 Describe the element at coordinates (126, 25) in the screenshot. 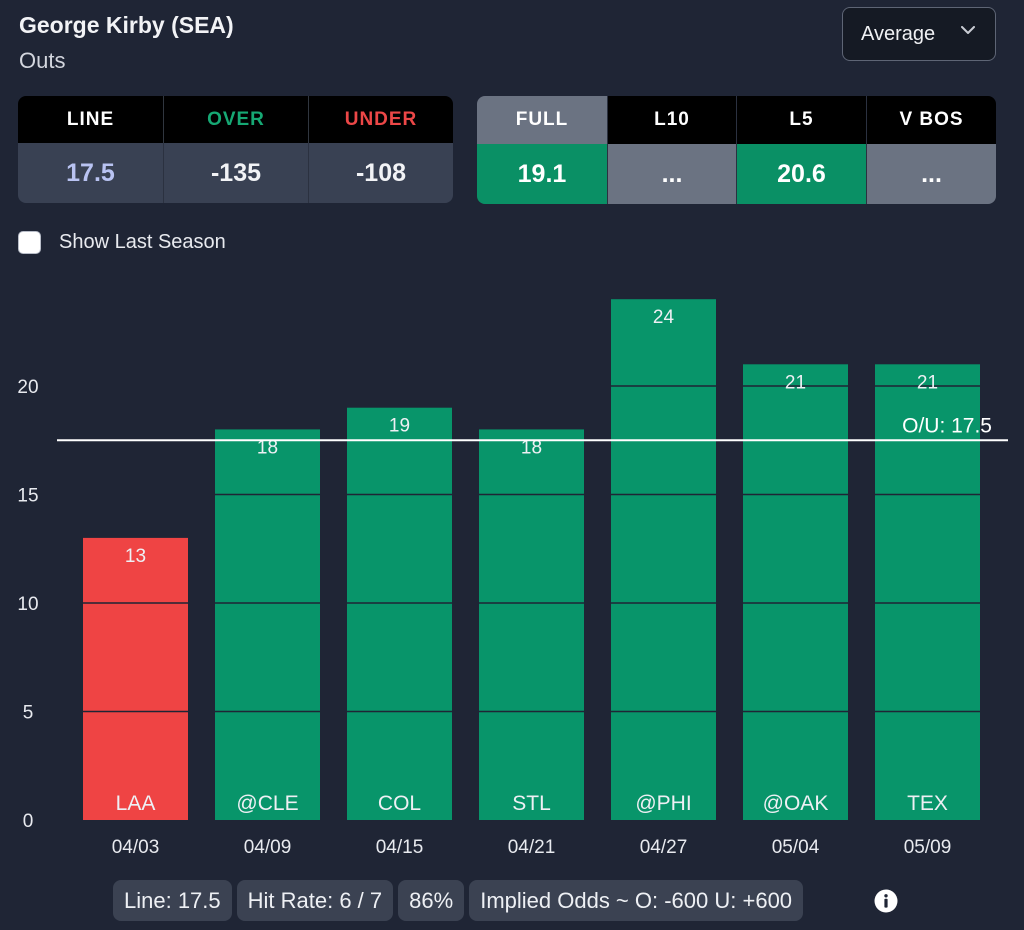

I see `player-name: George Kirby (SEA)` at that location.